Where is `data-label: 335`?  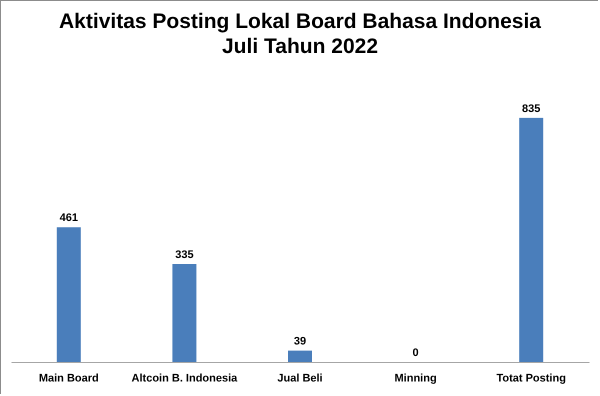
data-label: 335 is located at coordinates (184, 255).